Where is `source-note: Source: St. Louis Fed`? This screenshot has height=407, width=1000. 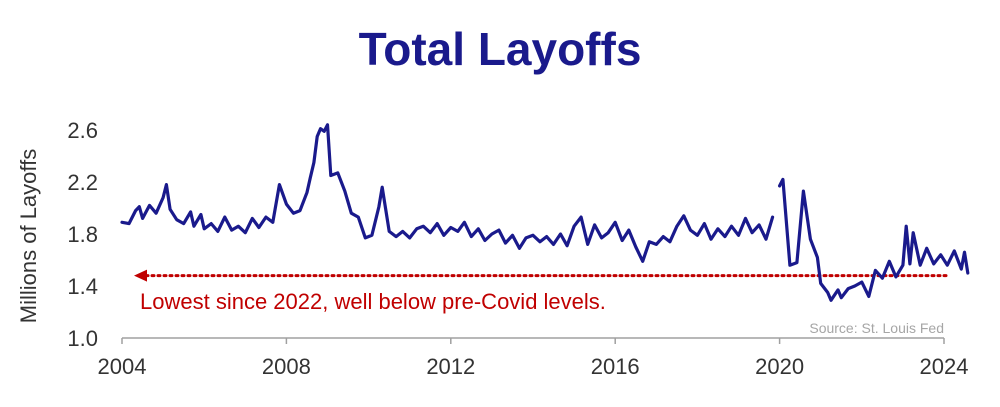 source-note: Source: St. Louis Fed is located at coordinates (876, 328).